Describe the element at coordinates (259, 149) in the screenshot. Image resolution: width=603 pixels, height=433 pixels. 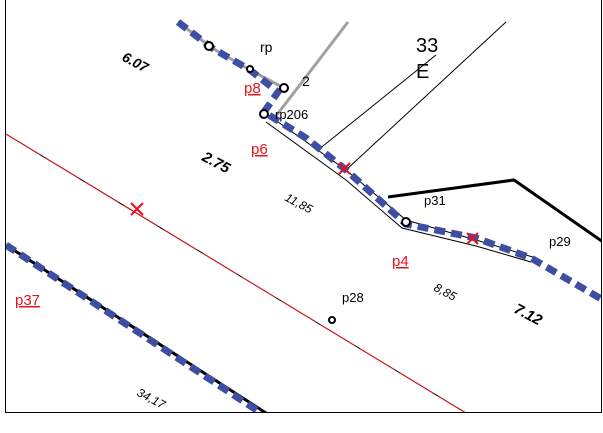
I see `red-point-label: p6` at that location.